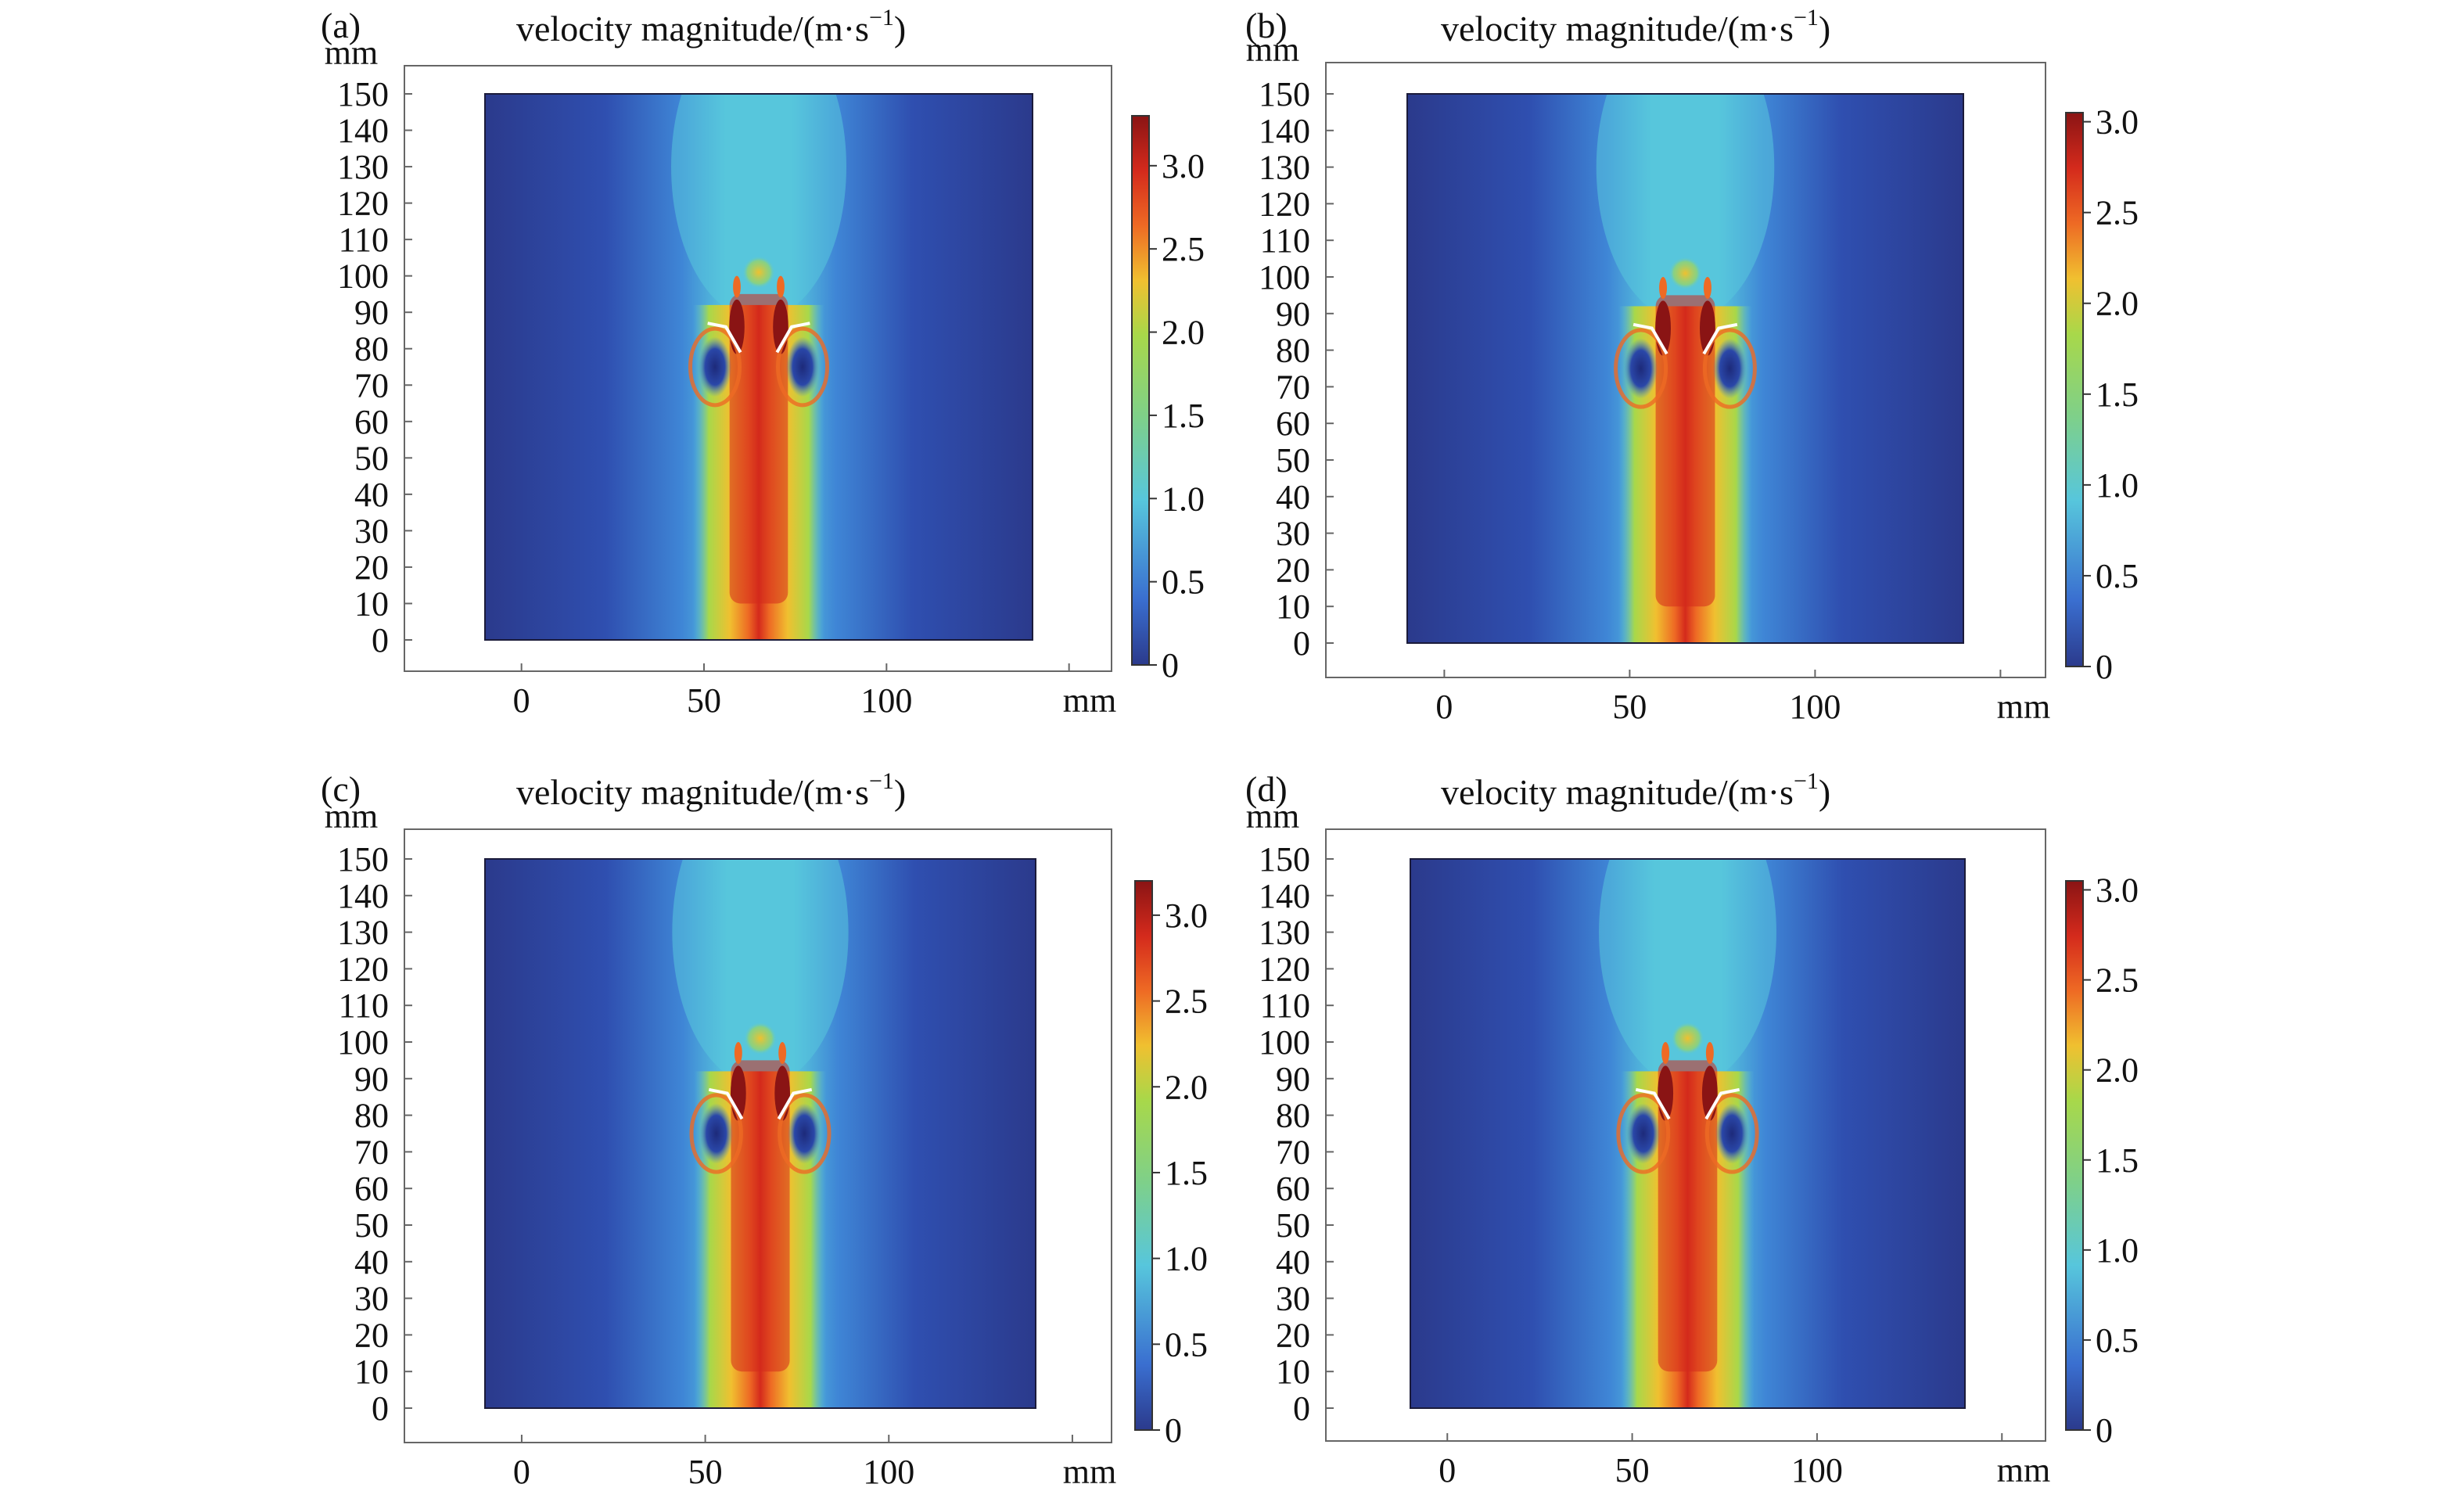  I want to click on x-tick-label: 100, so click(1817, 1470).